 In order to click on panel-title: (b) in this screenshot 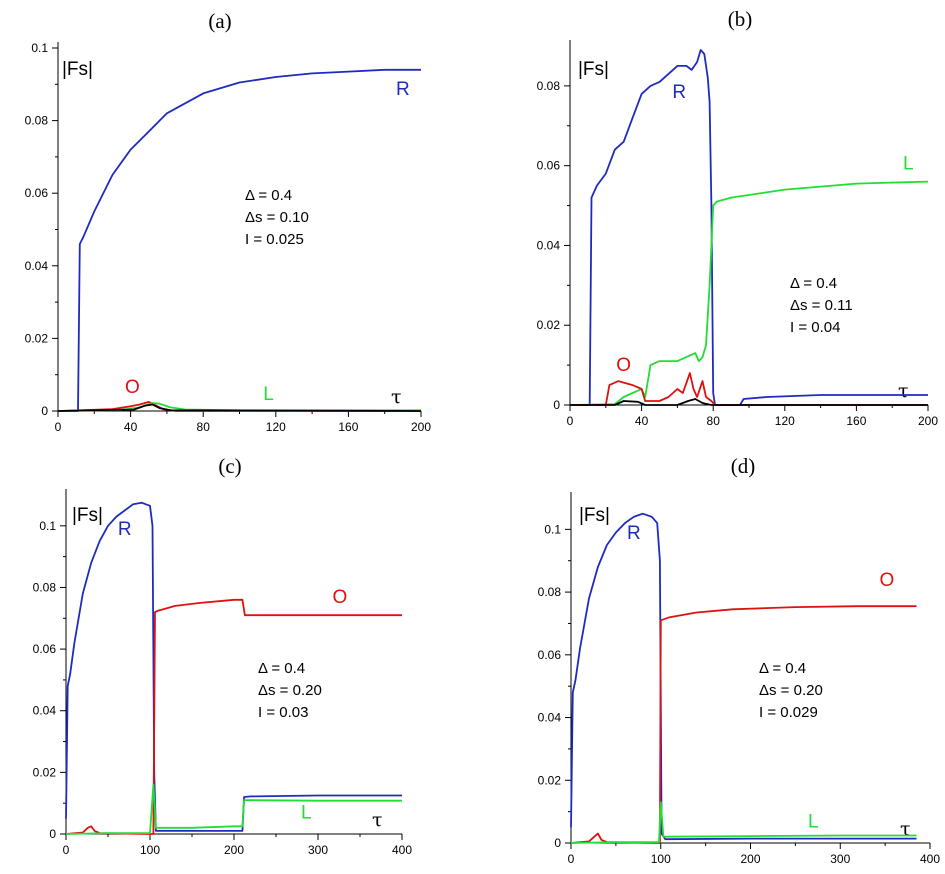, I will do `click(740, 19)`.